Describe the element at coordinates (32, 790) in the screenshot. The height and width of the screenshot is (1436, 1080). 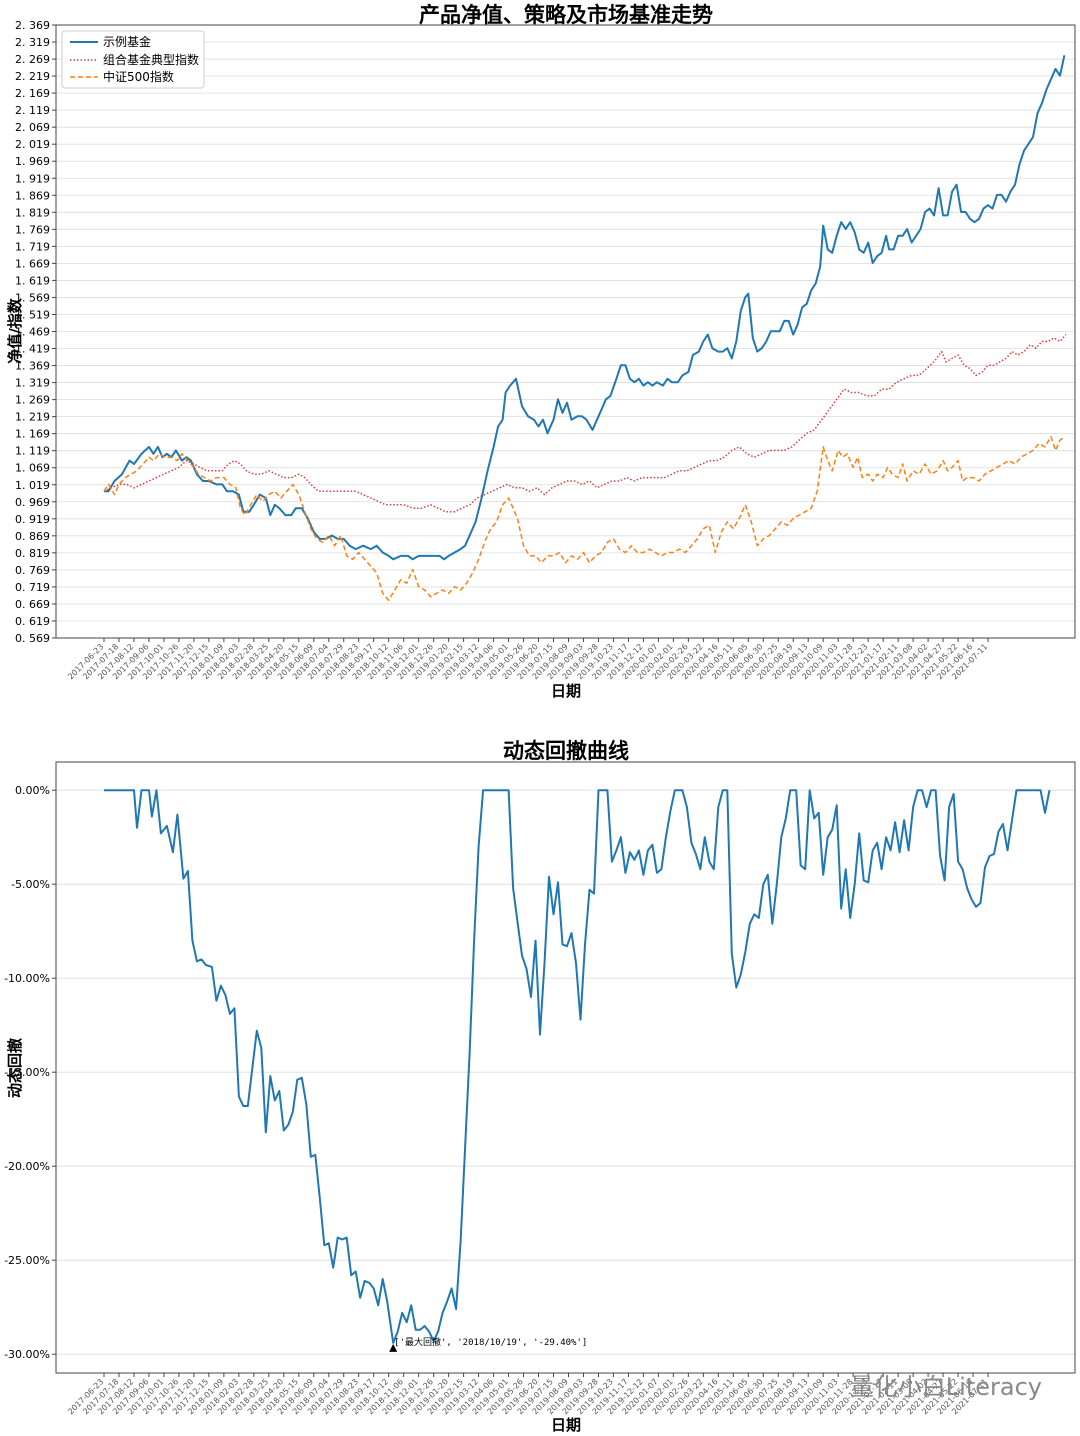
I see `ytick-label: 0.00%` at that location.